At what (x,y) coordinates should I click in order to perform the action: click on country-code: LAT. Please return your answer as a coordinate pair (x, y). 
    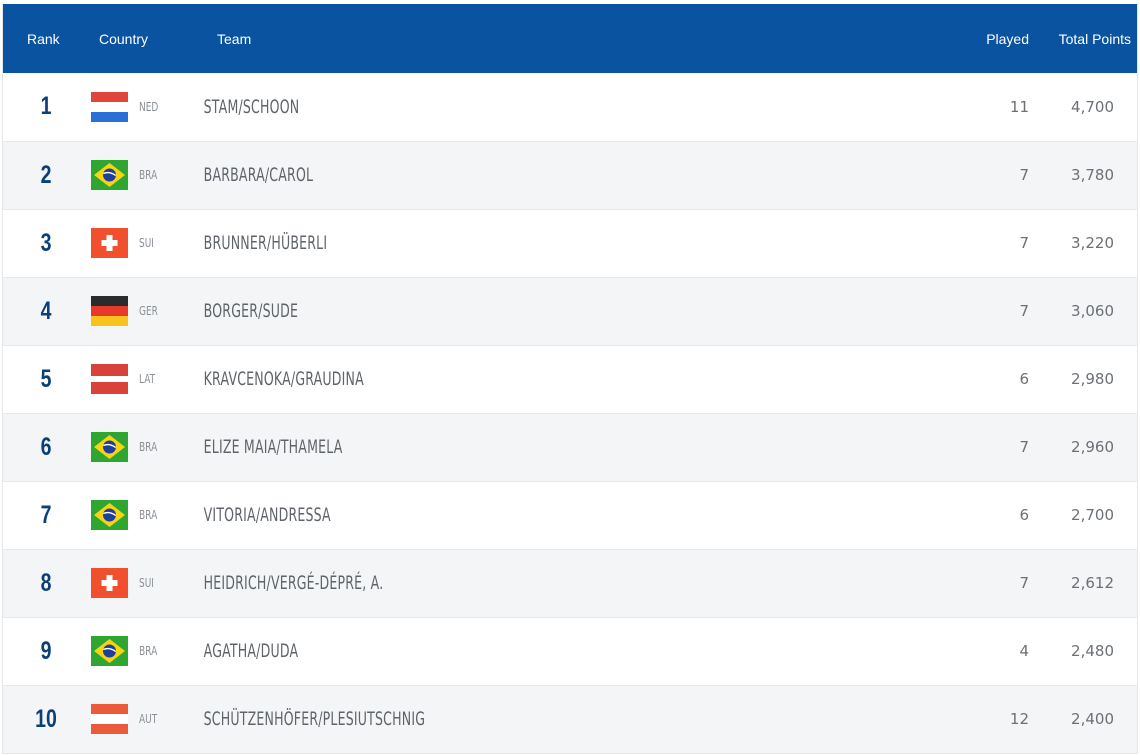
    Looking at the image, I should click on (147, 379).